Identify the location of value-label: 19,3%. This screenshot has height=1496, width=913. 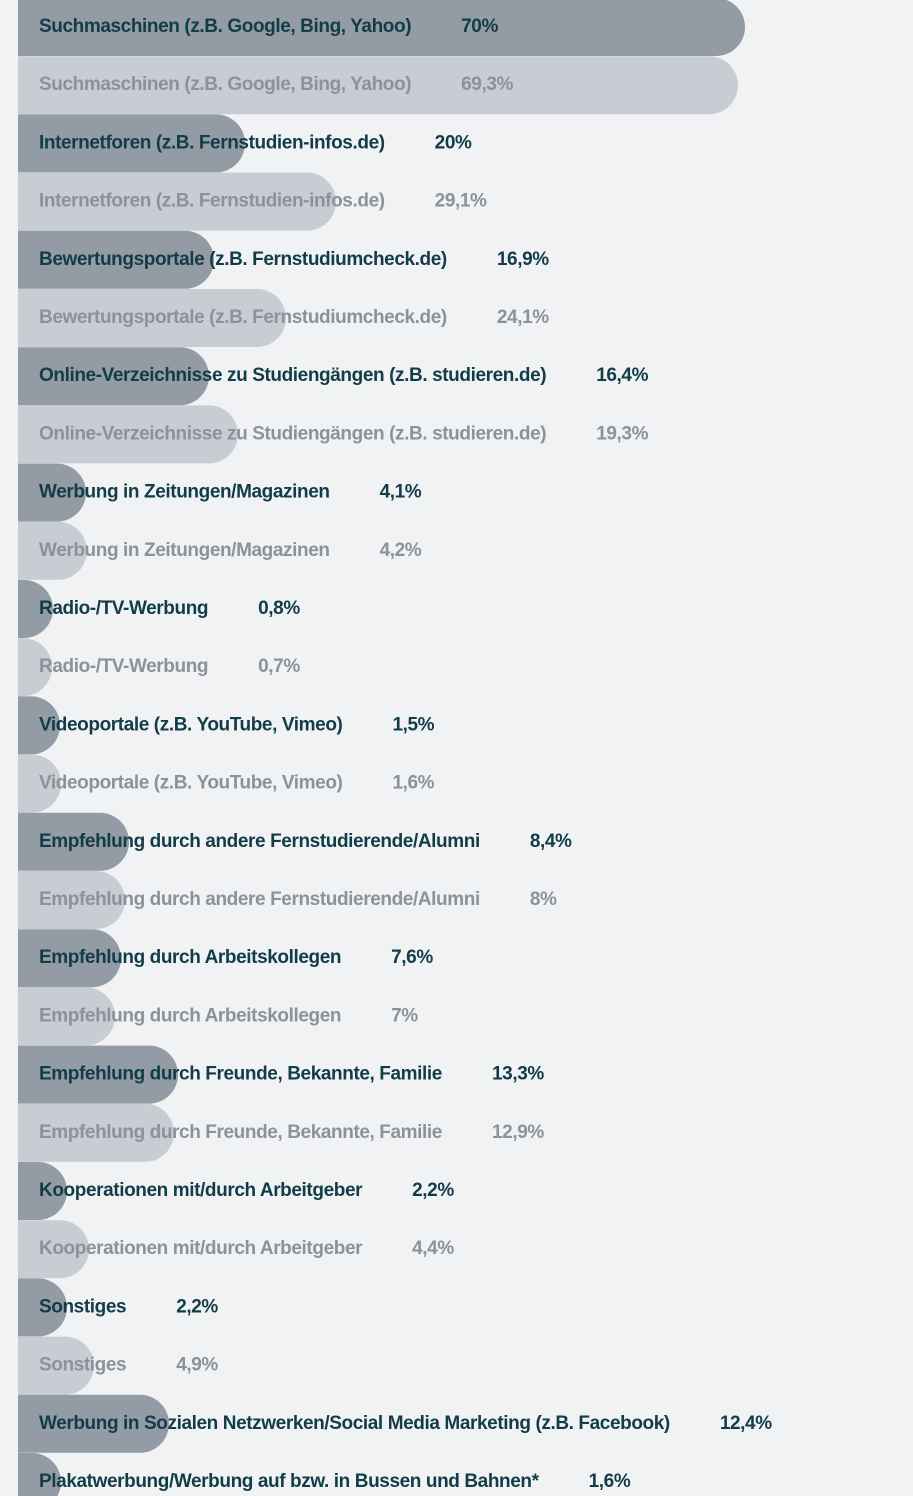
(622, 433).